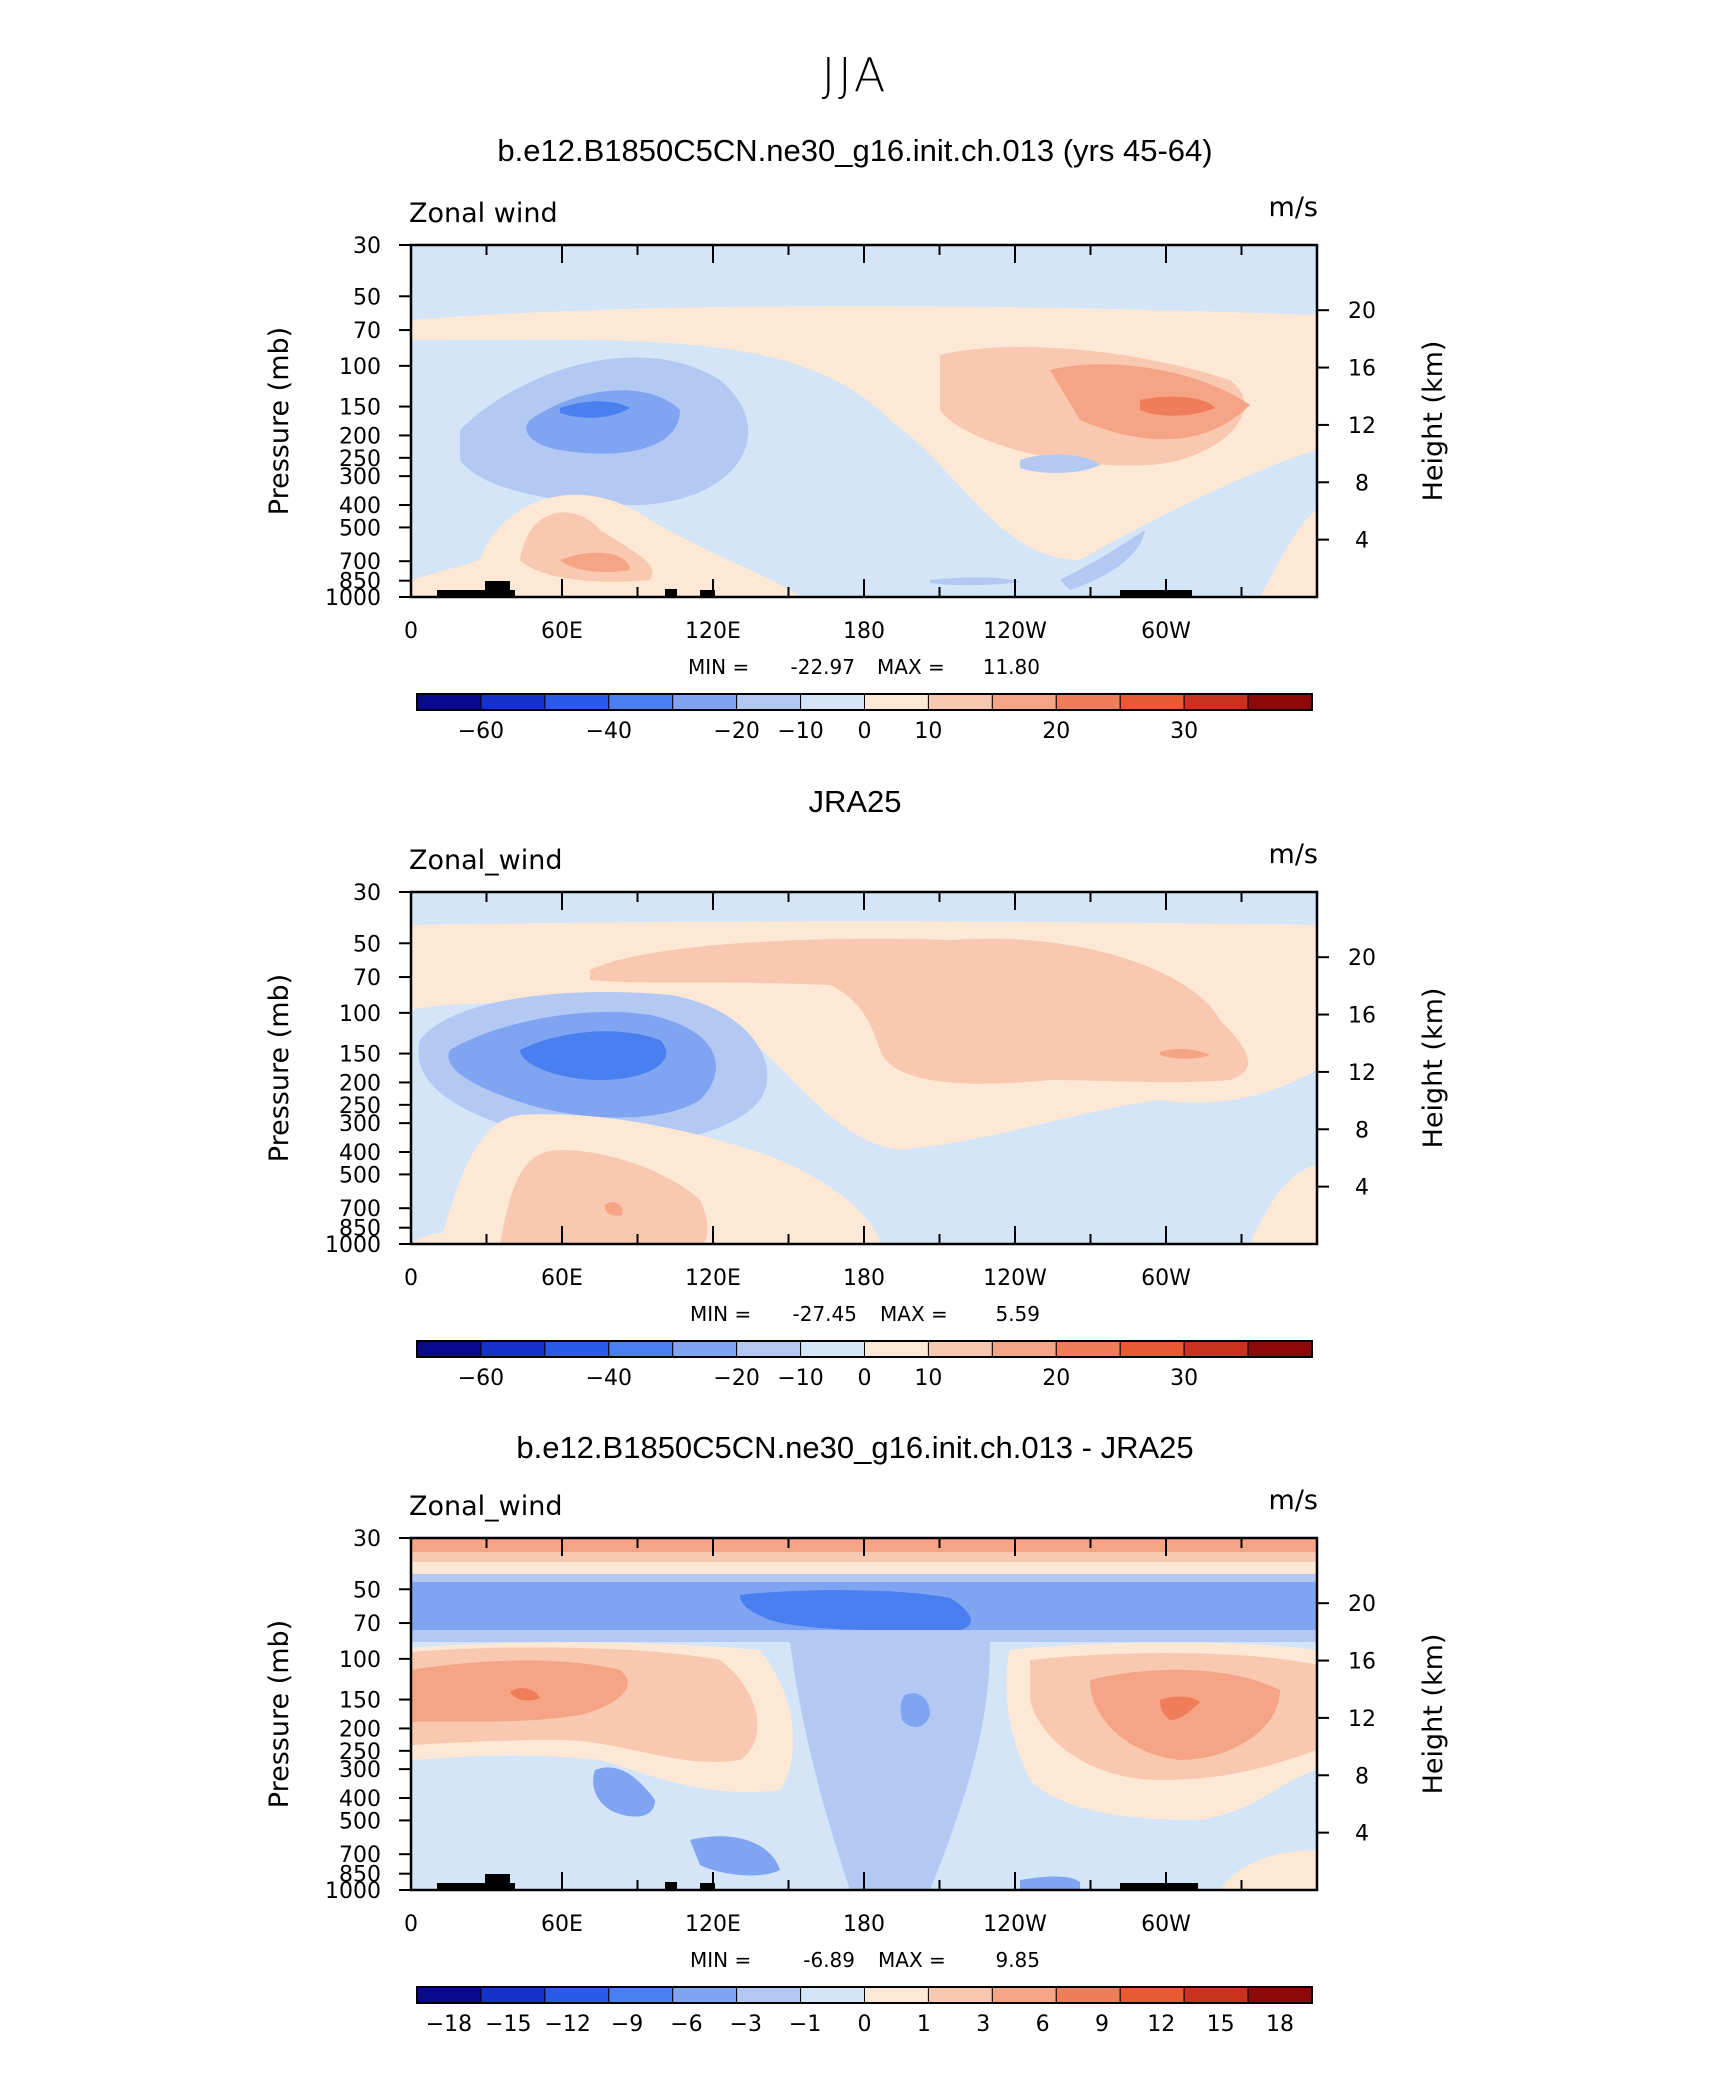  Describe the element at coordinates (567, 2024) in the screenshot. I see `colorbar-label: −12` at that location.